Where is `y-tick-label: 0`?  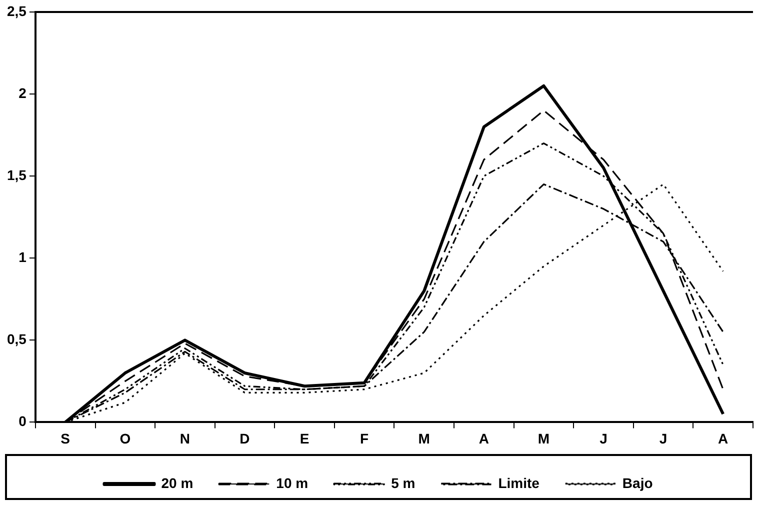
y-tick-label: 0 is located at coordinates (22, 421).